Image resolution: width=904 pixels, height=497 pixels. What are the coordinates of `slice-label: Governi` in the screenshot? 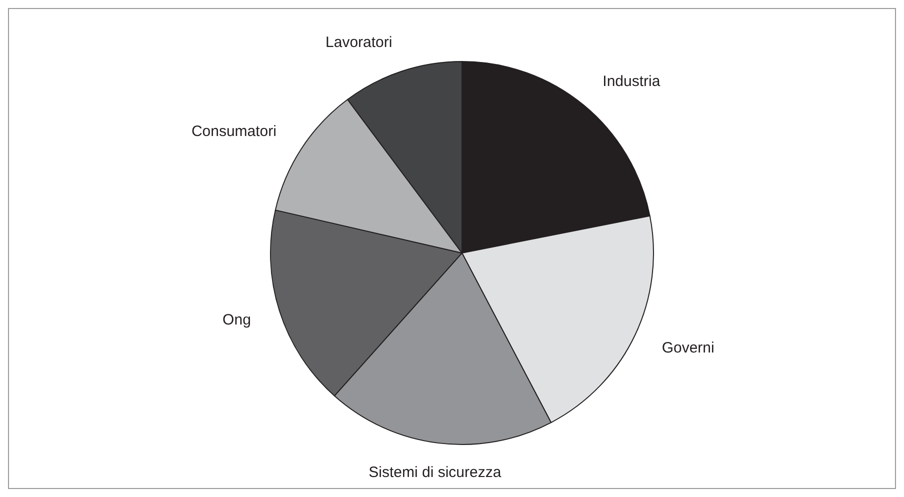 It's located at (688, 348).